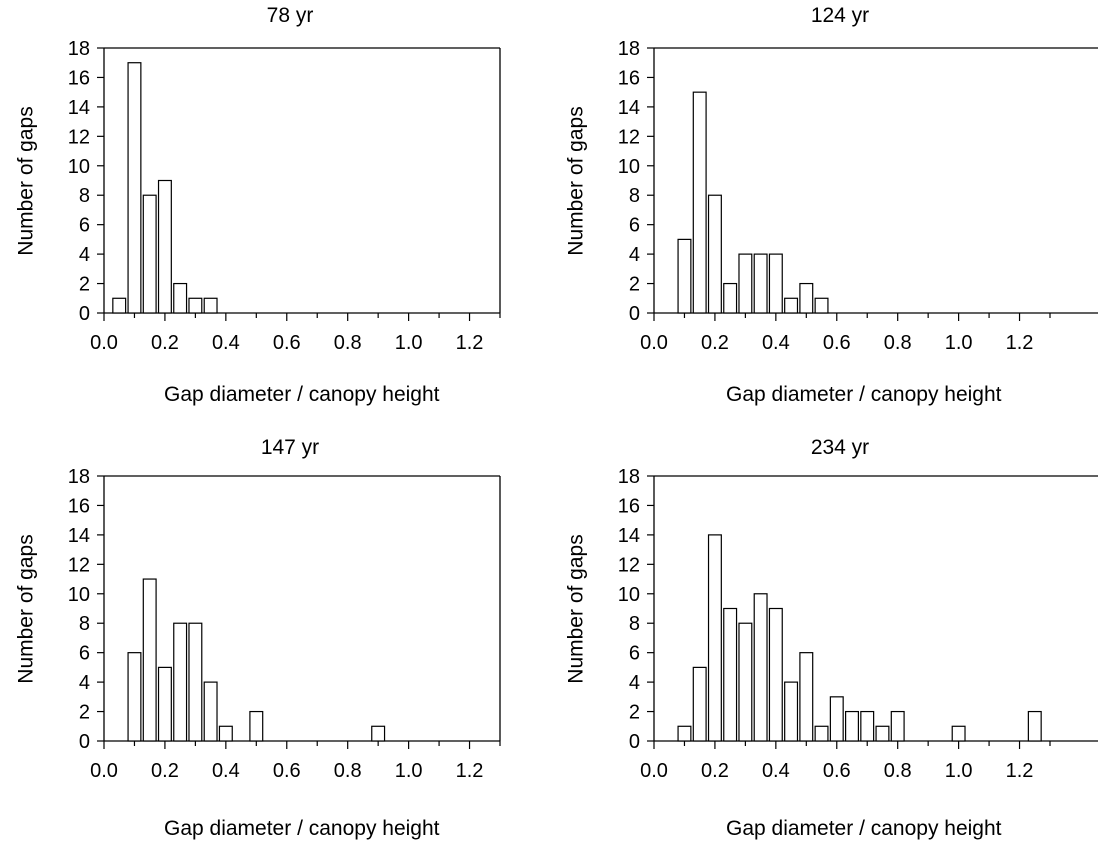 This screenshot has width=1100, height=856. Describe the element at coordinates (290, 447) in the screenshot. I see `panel-title: 147 yr` at that location.